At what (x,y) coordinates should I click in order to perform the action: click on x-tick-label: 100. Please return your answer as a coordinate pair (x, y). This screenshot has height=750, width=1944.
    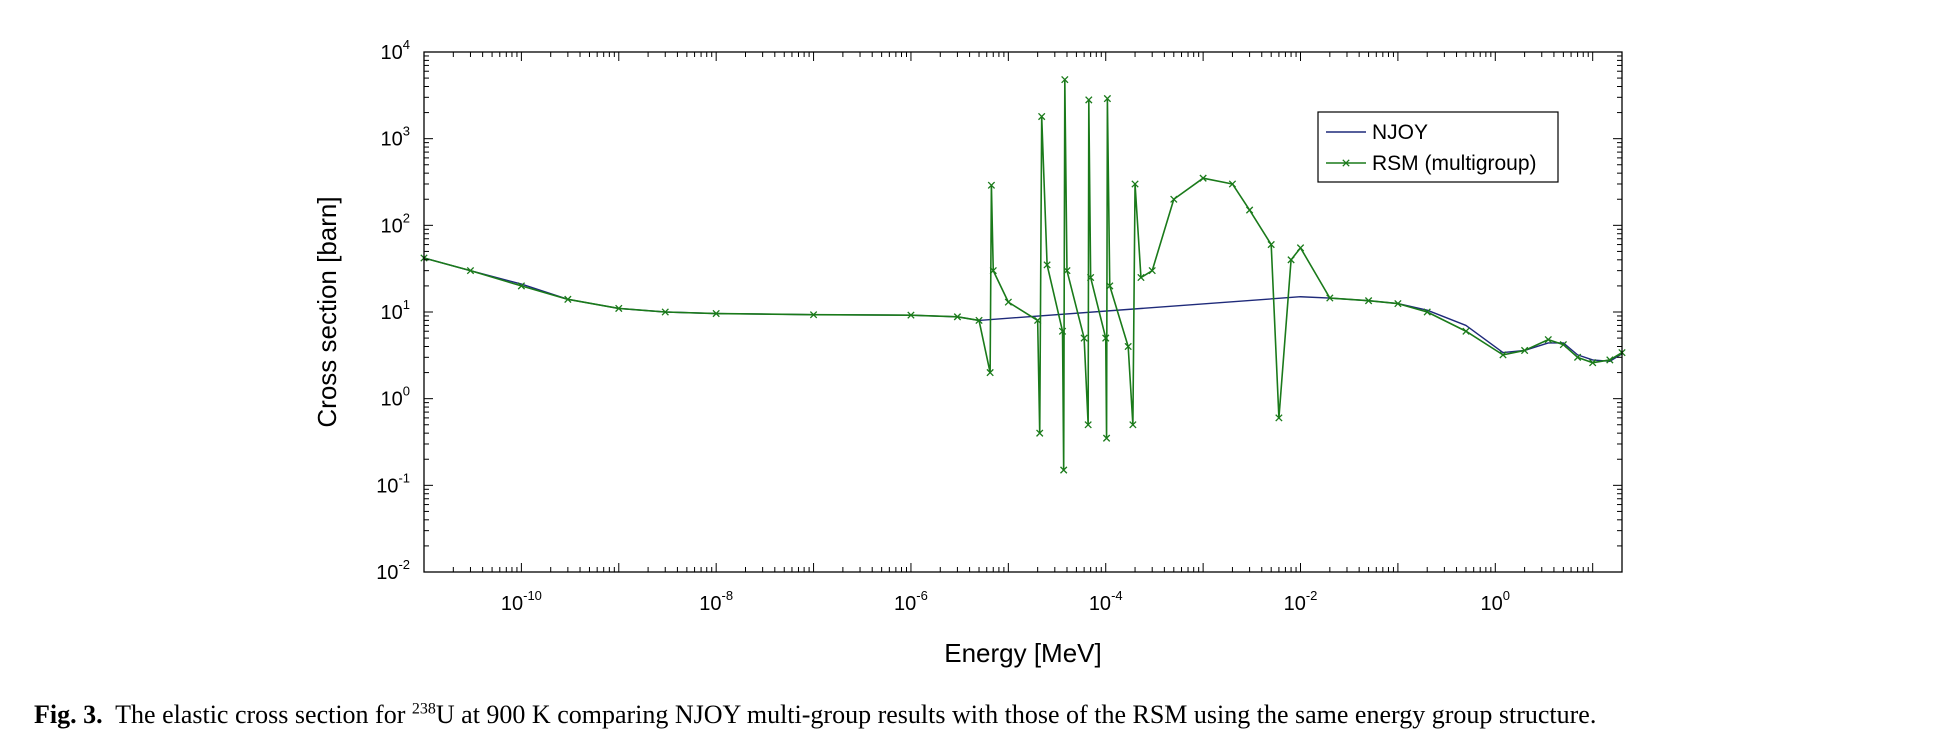
    Looking at the image, I should click on (1495, 601).